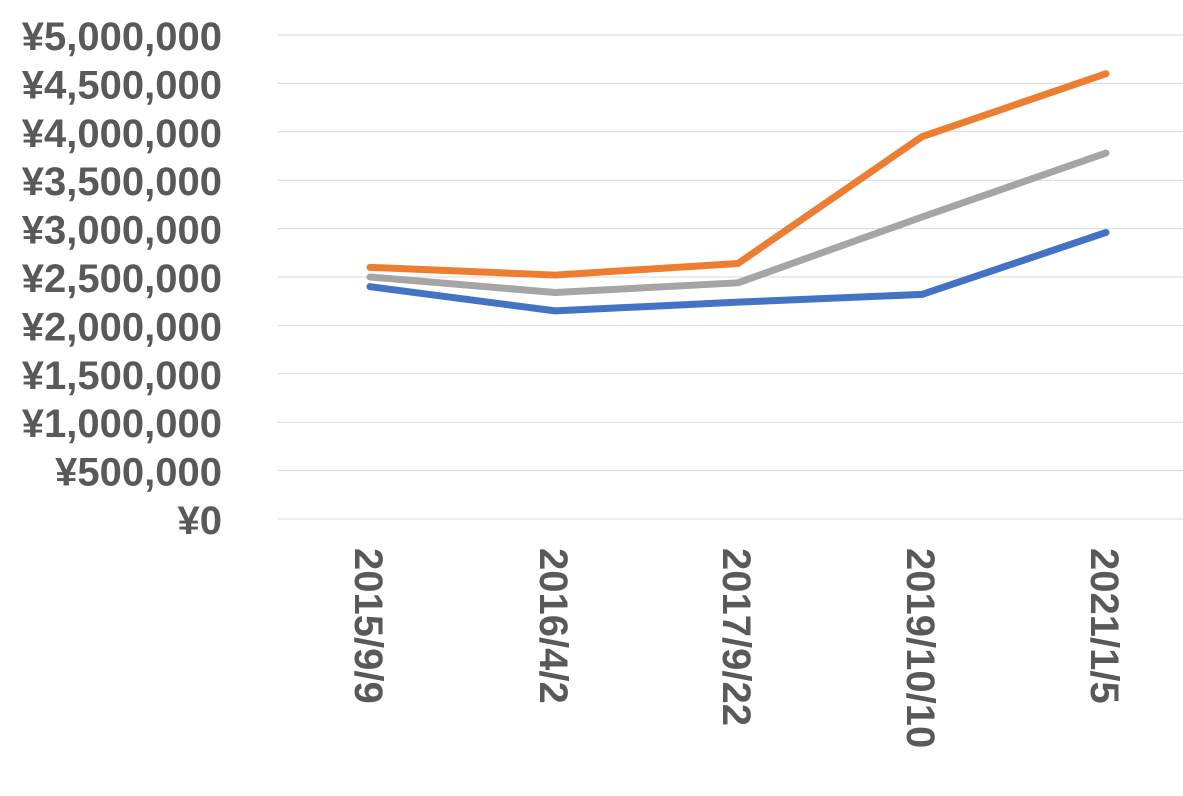 This screenshot has height=796, width=1183. I want to click on y-tick-label: ¥0, so click(200, 521).